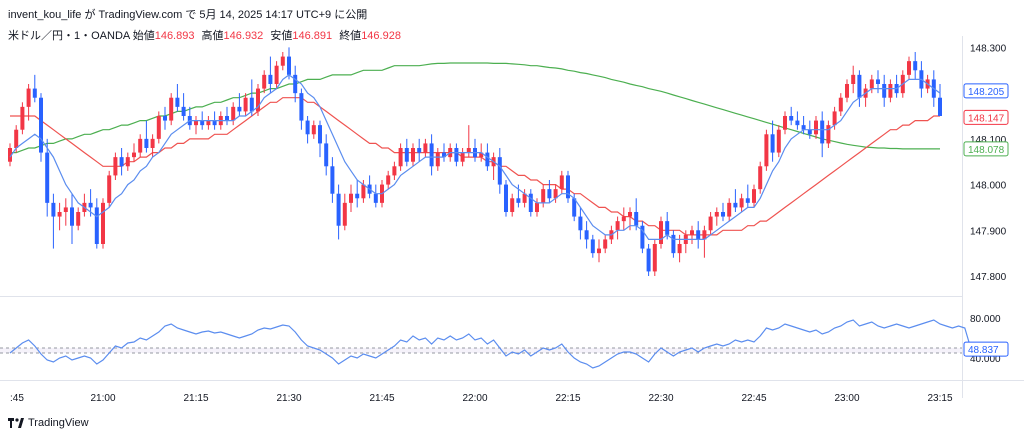 This screenshot has height=437, width=1024. What do you see at coordinates (986, 149) in the screenshot?
I see `price-badge-box` at bounding box center [986, 149].